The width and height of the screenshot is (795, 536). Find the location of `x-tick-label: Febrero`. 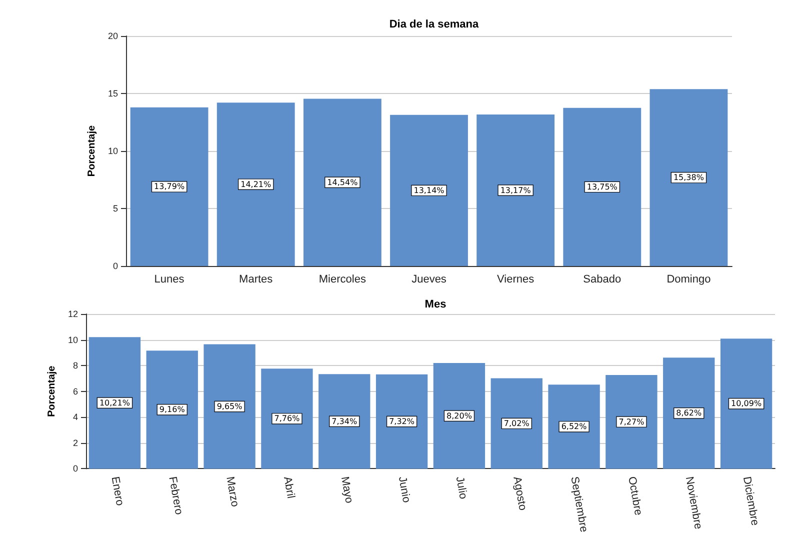

x-tick-label: Febrero is located at coordinates (175, 496).